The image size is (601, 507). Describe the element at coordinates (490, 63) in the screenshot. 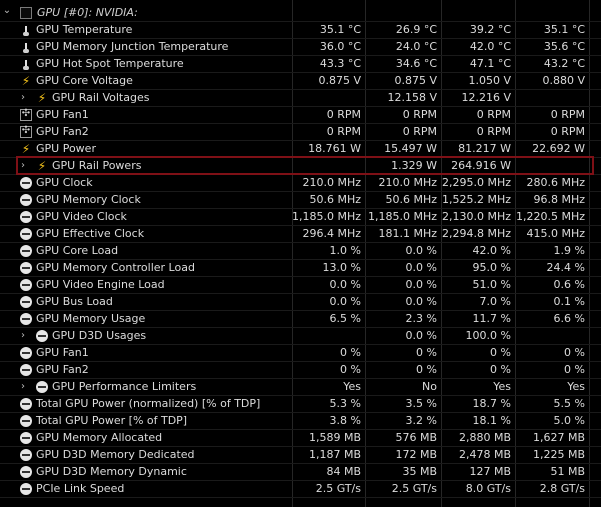

I see `maximum-value: 47.1 °C` at that location.